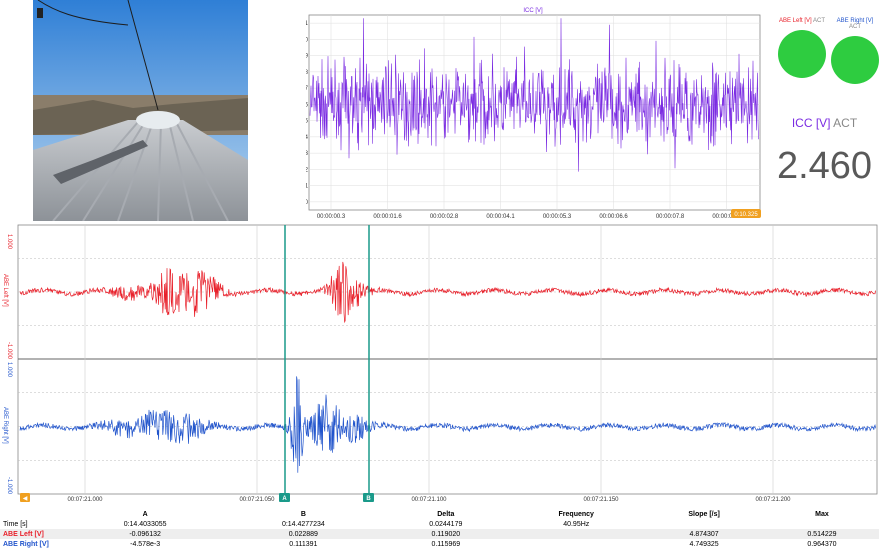 The image size is (879, 557). Describe the element at coordinates (307, 24) in the screenshot. I see `y-tick-label: 2.51` at that location.